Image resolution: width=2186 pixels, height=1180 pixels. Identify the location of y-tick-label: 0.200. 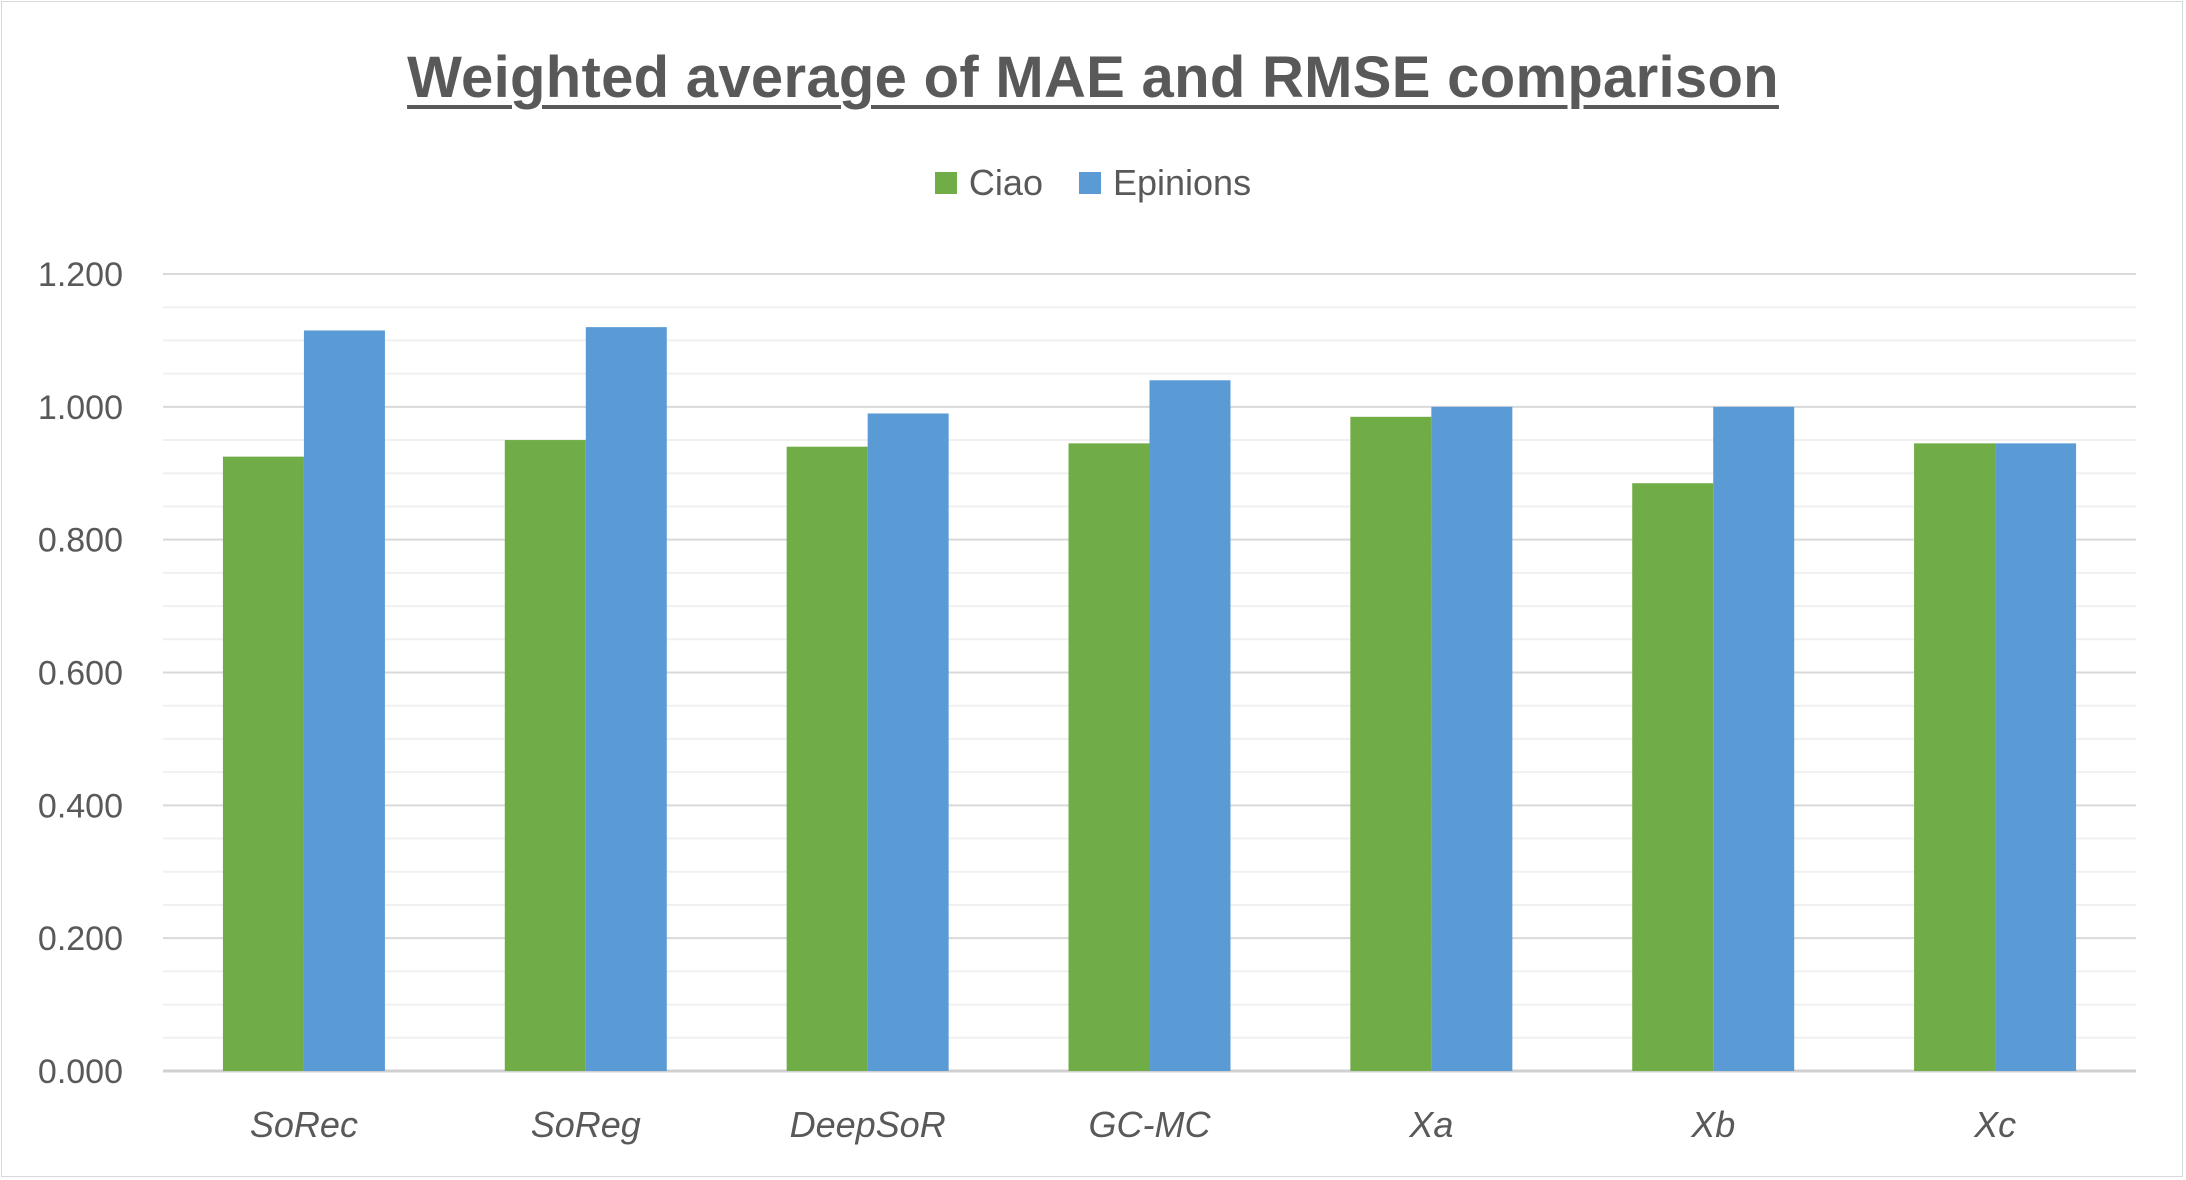
(80, 939).